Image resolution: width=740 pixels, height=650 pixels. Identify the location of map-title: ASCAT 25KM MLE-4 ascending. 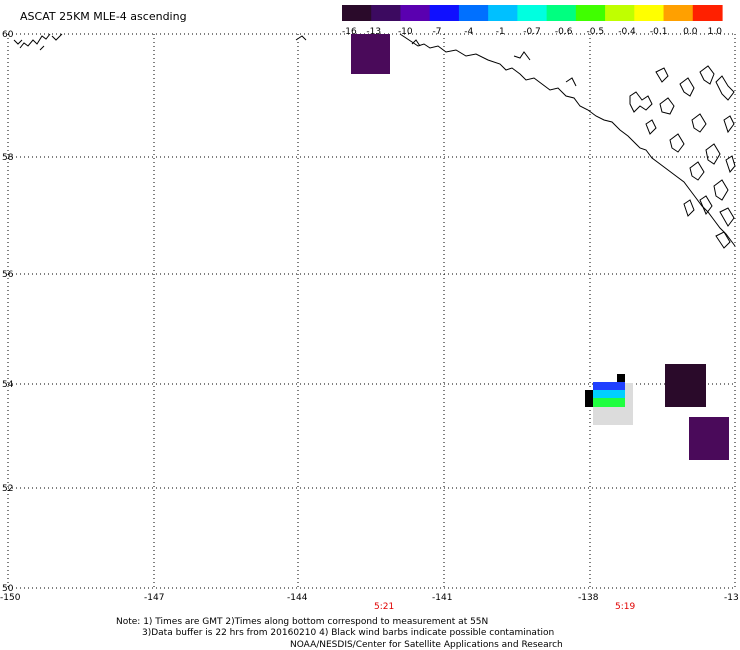
(103, 16).